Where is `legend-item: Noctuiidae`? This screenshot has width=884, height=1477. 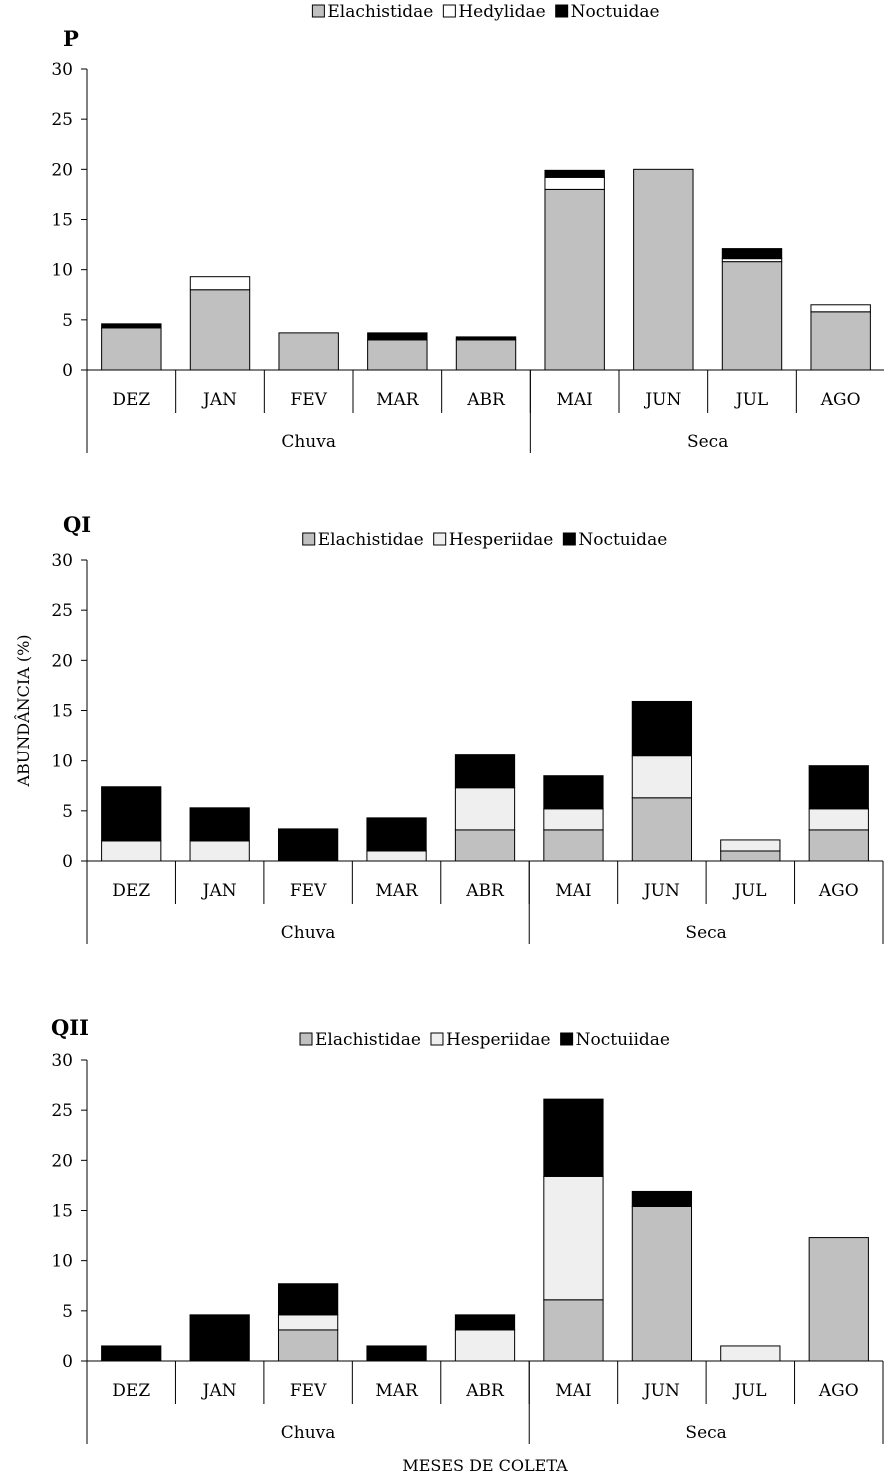 legend-item: Noctuiidae is located at coordinates (615, 1040).